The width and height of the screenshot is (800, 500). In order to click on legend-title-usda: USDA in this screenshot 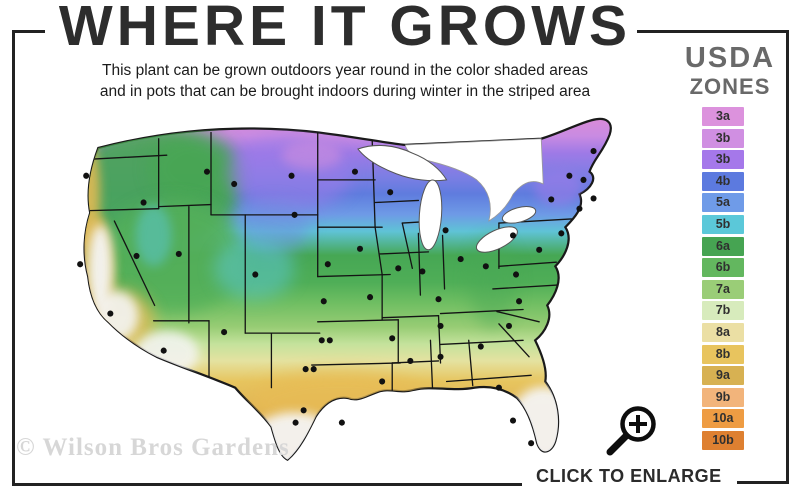, I will do `click(730, 58)`.